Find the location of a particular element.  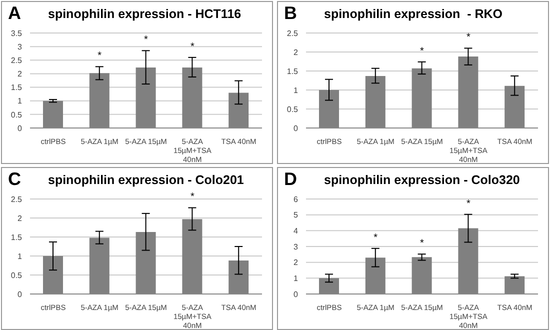

y-tick-label: 5 is located at coordinates (296, 215).